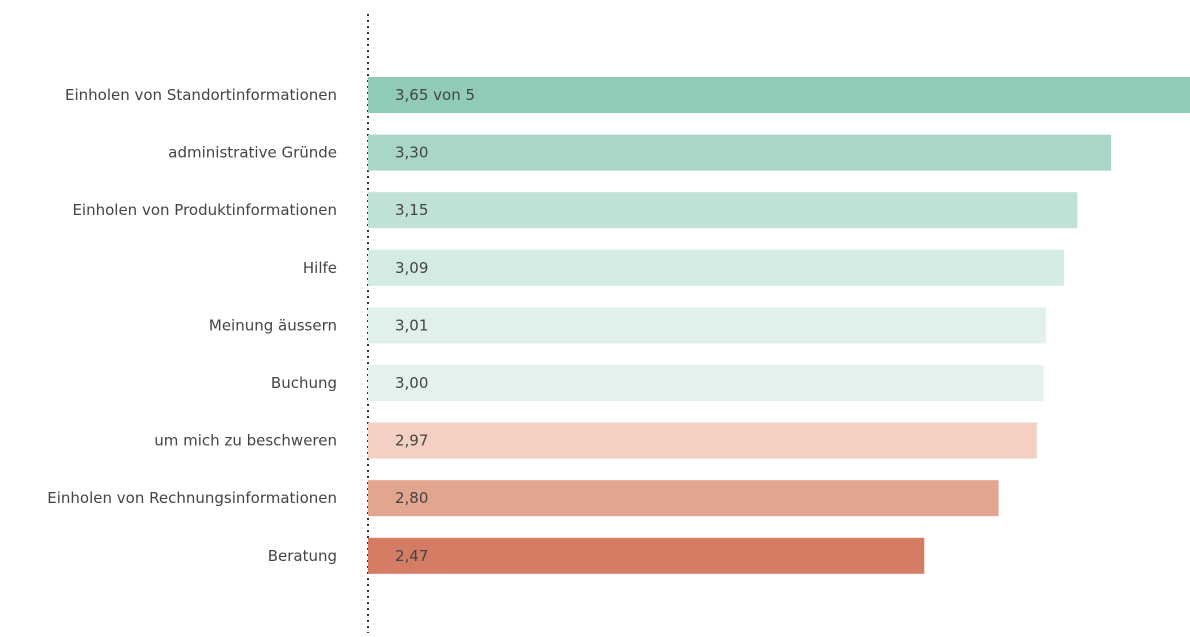 This screenshot has width=1190, height=637. What do you see at coordinates (273, 325) in the screenshot?
I see `category-label-4: Meinung äussern` at bounding box center [273, 325].